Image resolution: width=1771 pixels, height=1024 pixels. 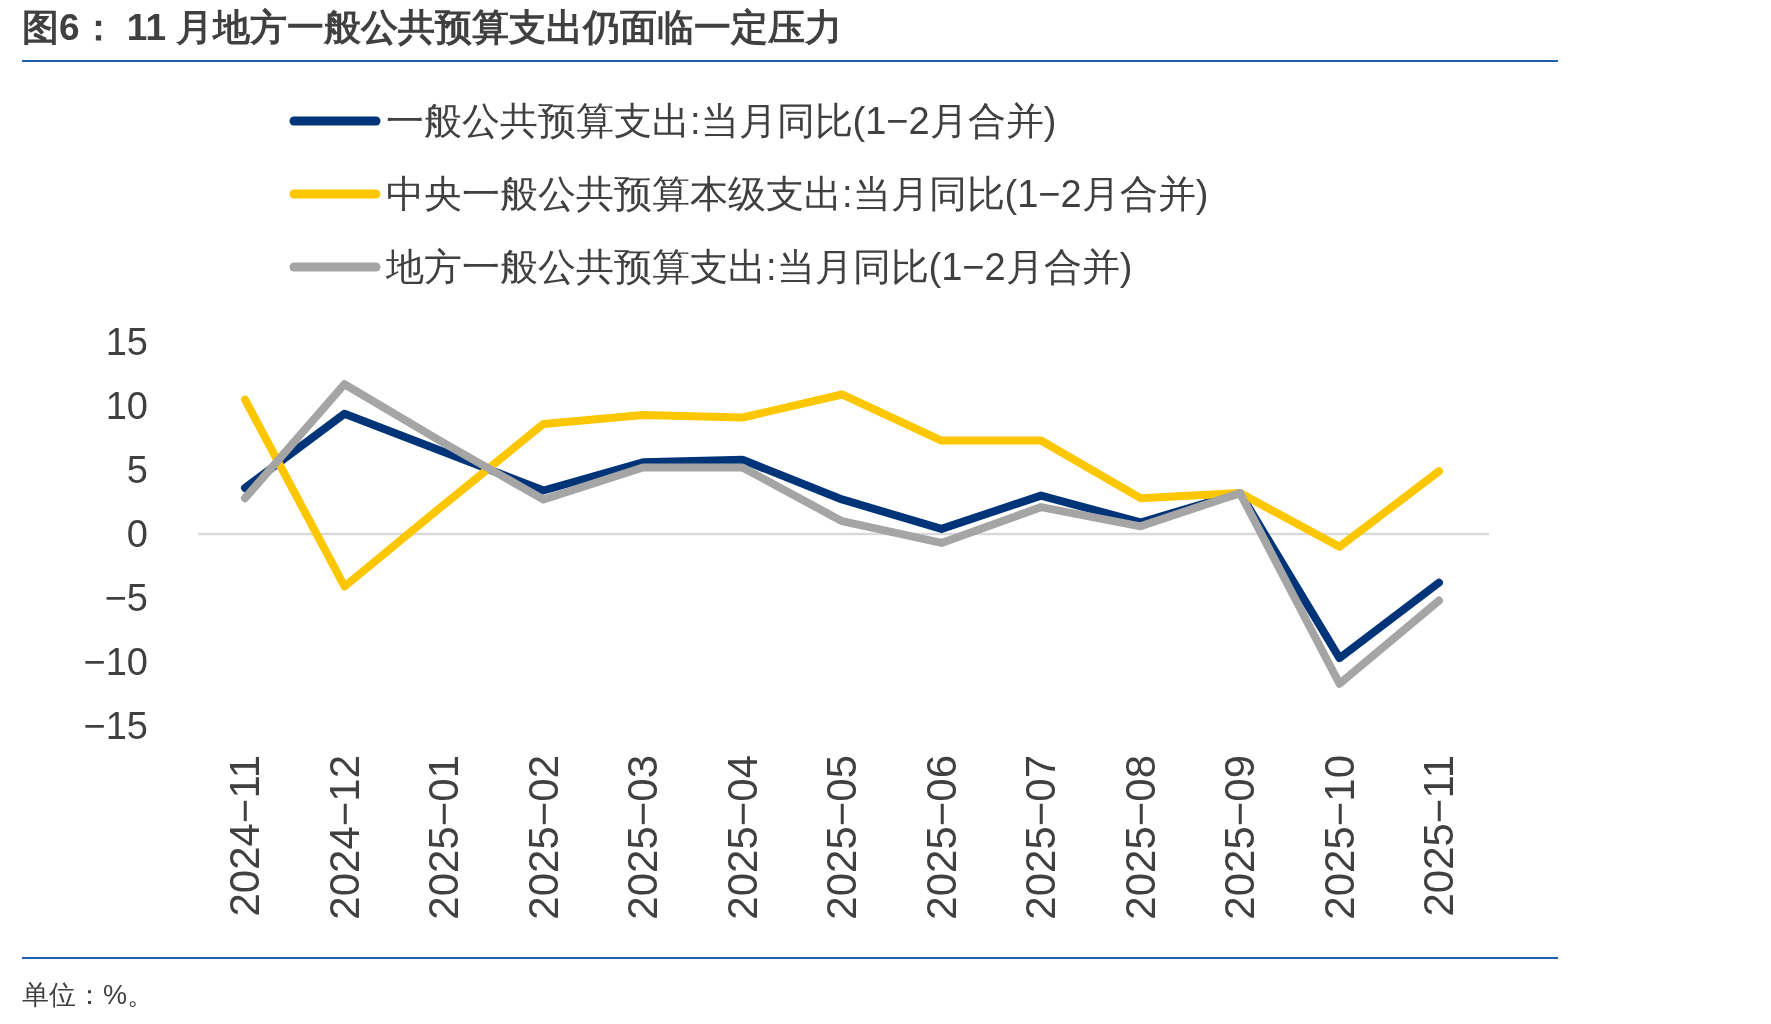 I want to click on x-tick-label: 2025−05, so click(x=841, y=837).